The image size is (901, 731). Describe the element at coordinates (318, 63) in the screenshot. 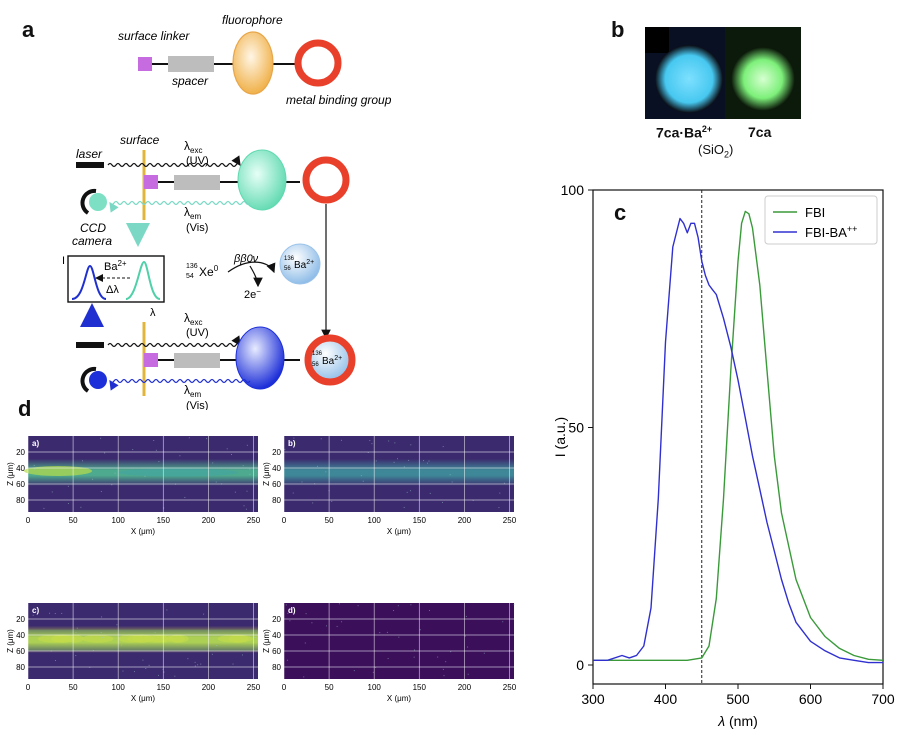

I see `metal-binding-ring` at that location.